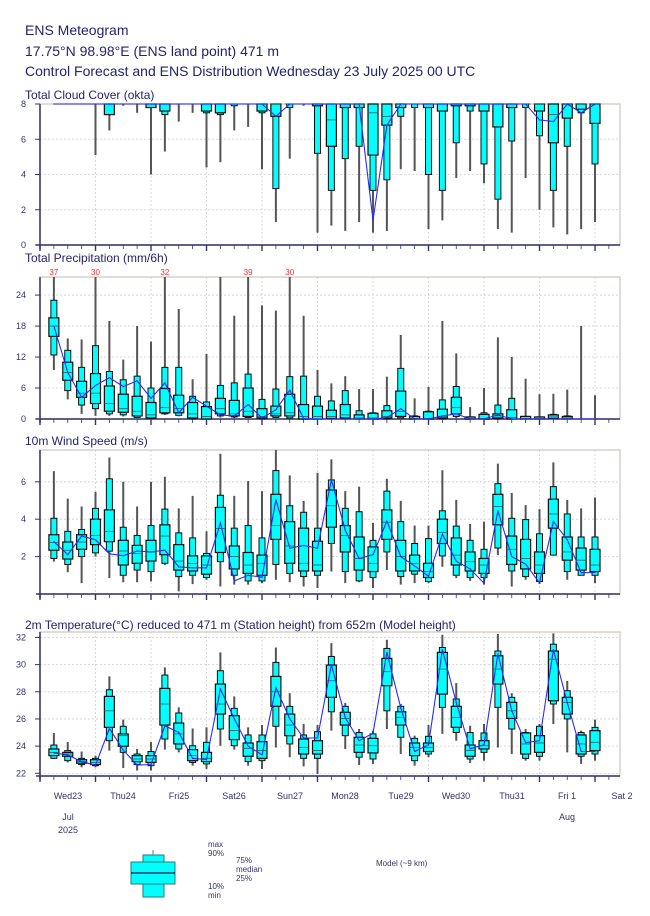 The width and height of the screenshot is (650, 916). Describe the element at coordinates (23, 139) in the screenshot. I see `y-tick-label: 6` at that location.